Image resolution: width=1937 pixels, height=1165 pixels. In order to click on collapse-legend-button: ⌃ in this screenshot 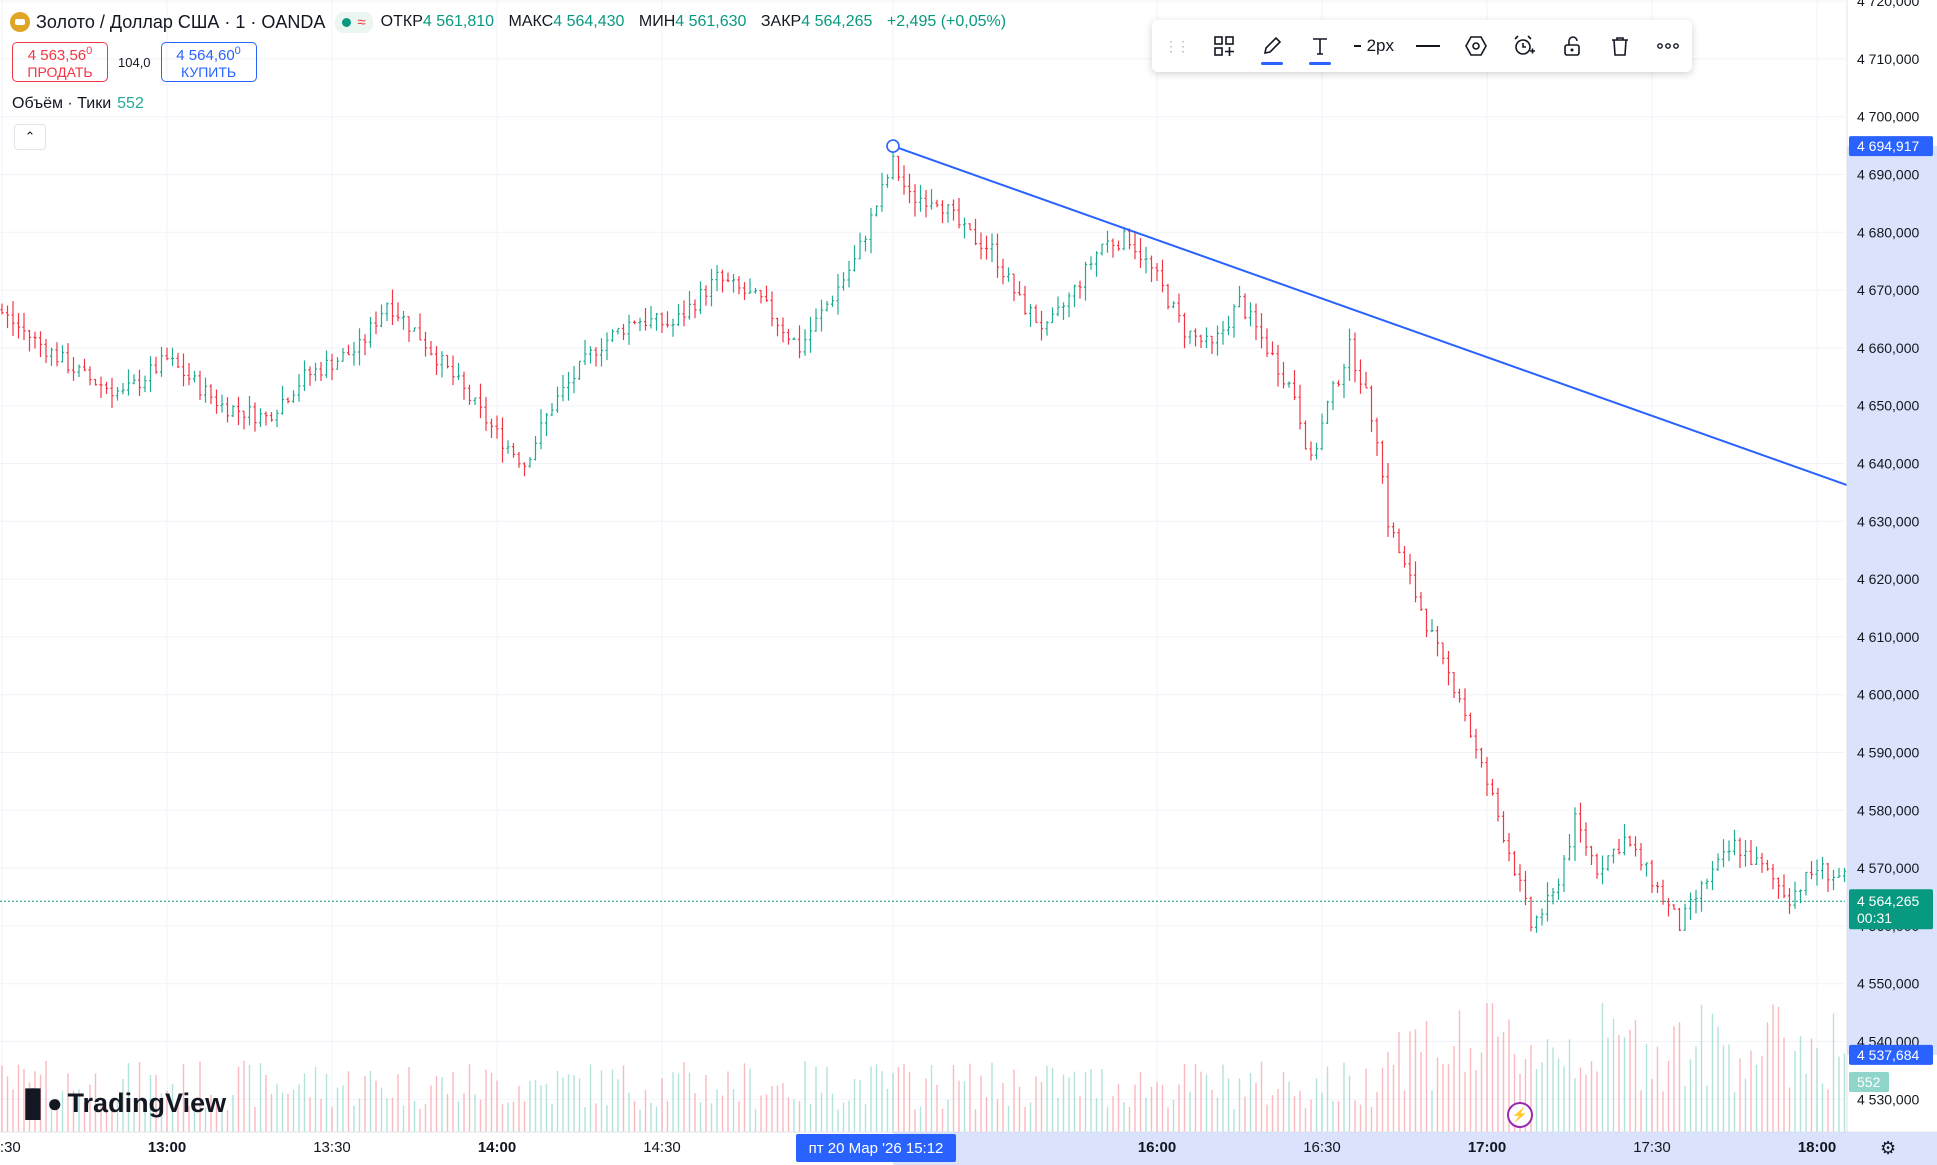, I will do `click(30, 137)`.